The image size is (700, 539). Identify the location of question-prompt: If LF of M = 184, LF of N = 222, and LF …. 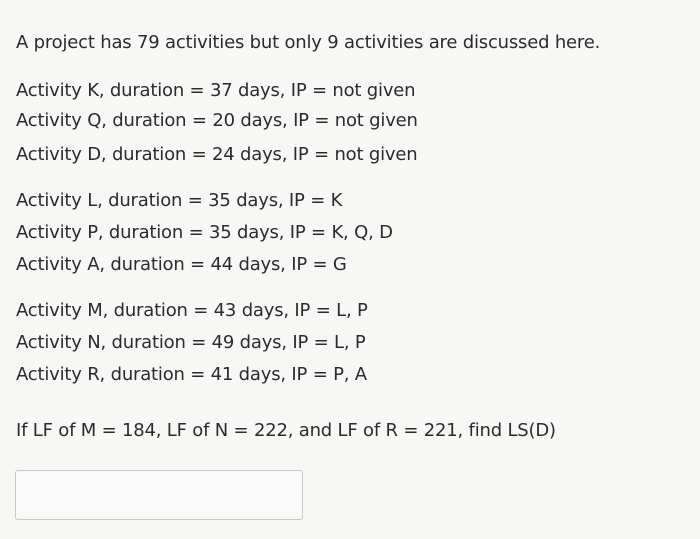
(286, 430).